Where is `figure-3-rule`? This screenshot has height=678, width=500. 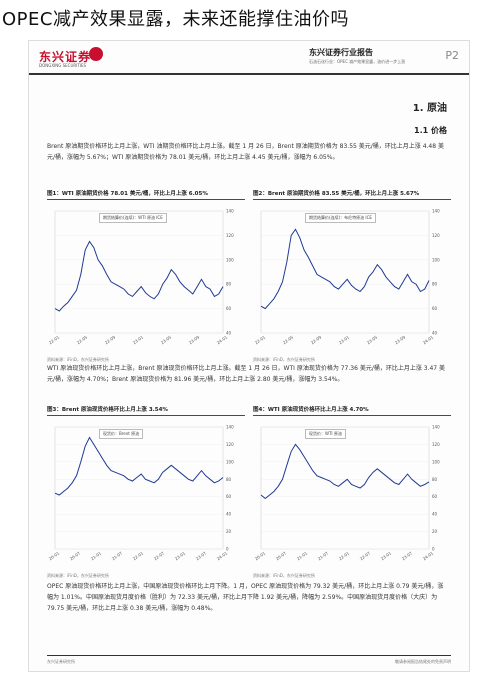 figure-3-rule is located at coordinates (146, 415).